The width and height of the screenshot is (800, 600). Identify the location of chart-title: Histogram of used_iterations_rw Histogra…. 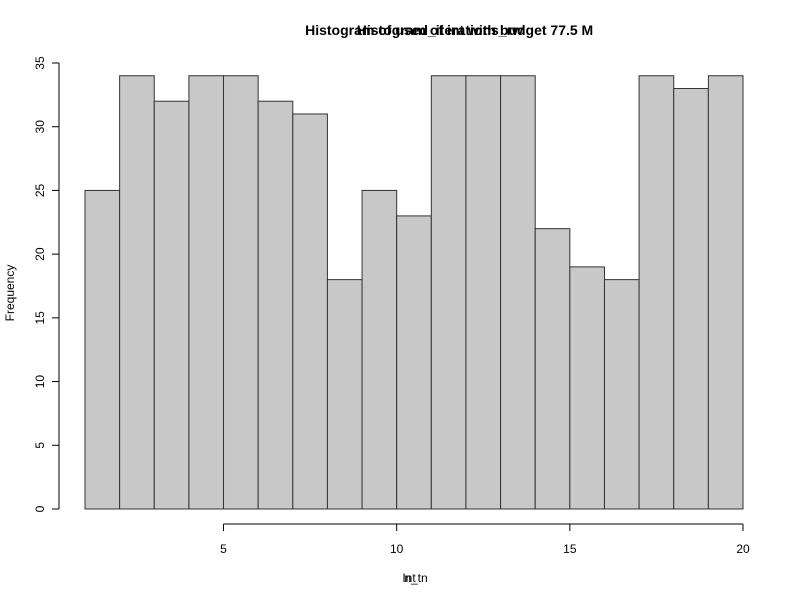
(449, 30).